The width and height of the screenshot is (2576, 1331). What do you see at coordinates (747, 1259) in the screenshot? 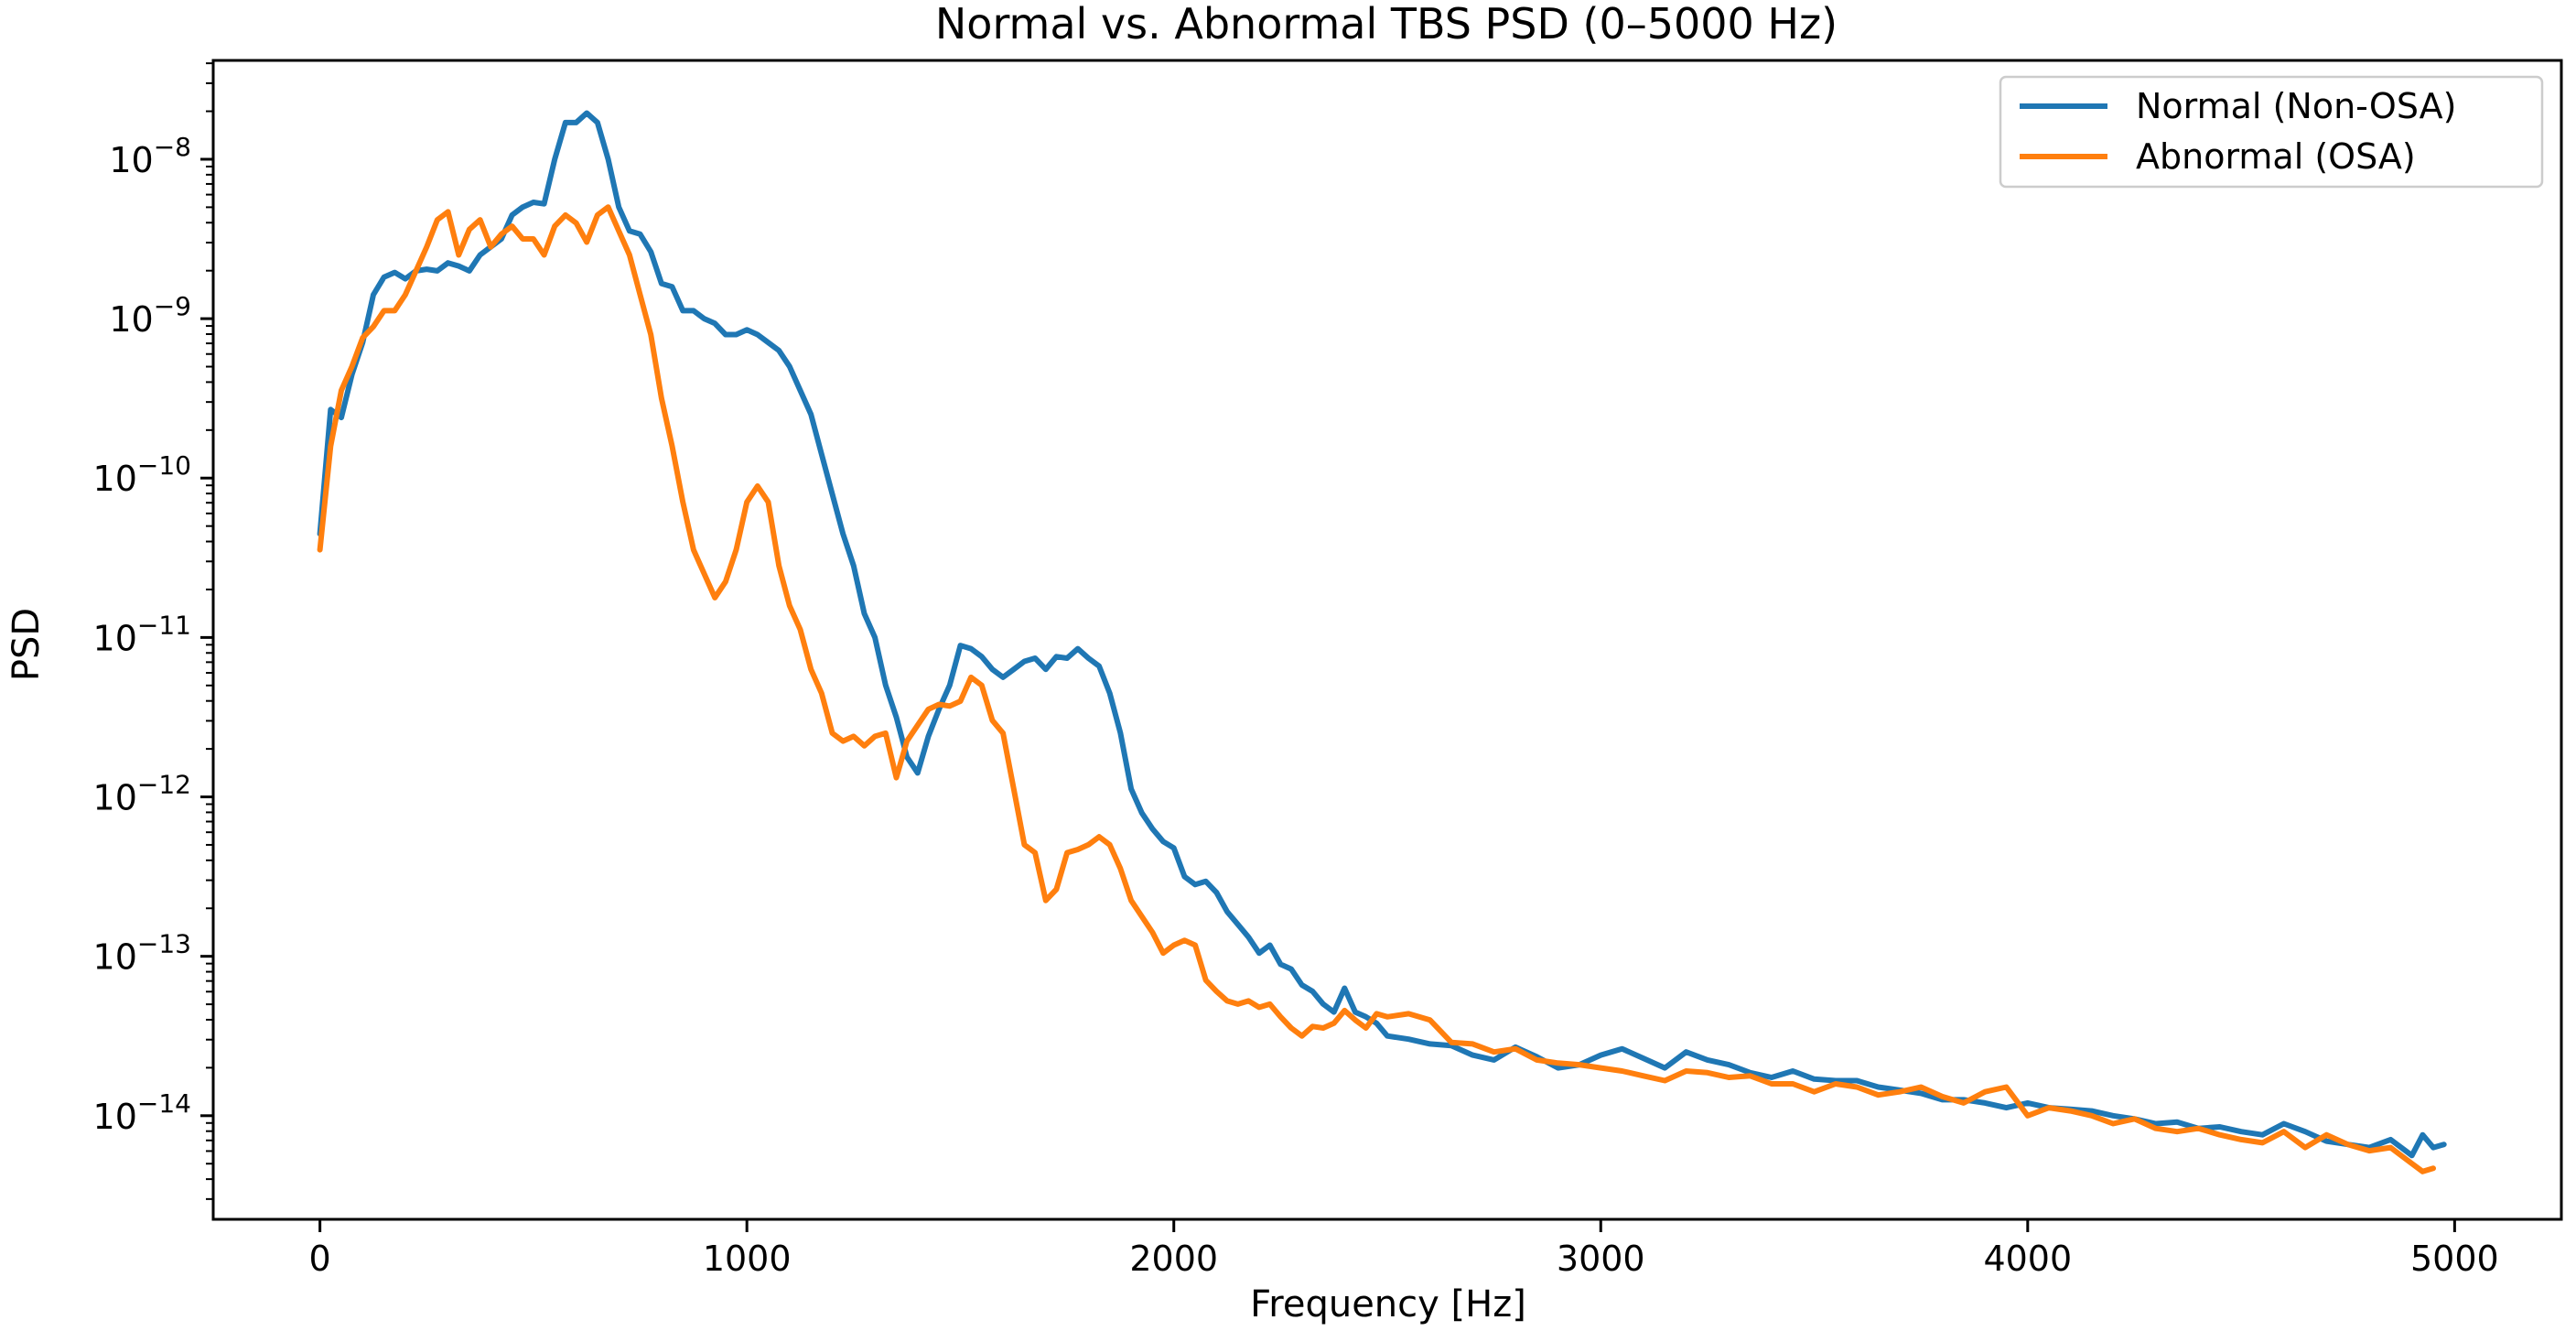
I see `x-tick-label: 1000` at bounding box center [747, 1259].